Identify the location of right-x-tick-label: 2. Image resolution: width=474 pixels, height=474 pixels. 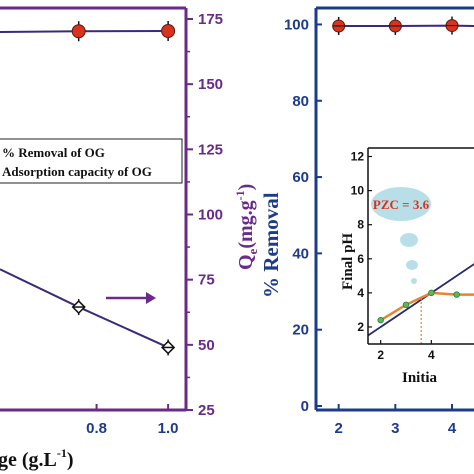
(338, 428).